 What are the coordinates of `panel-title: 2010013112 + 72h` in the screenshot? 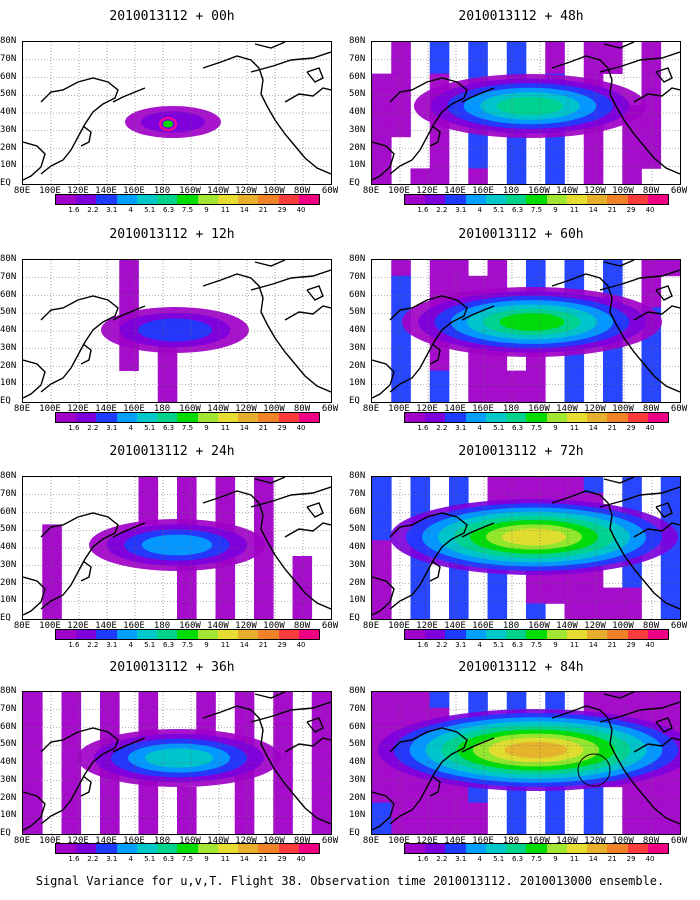 It's located at (521, 451).